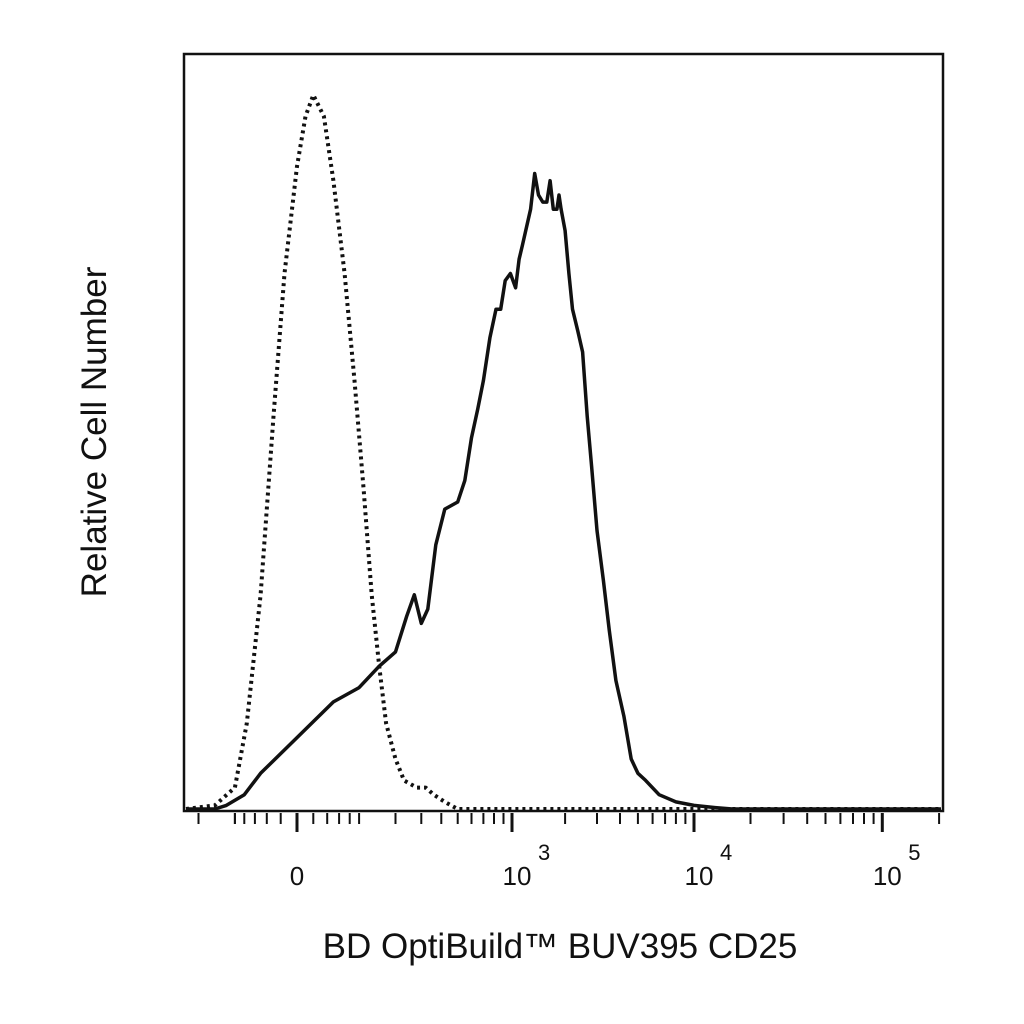 Image resolution: width=1024 pixels, height=1024 pixels. I want to click on x-axis-major-ticks, so click(589, 822).